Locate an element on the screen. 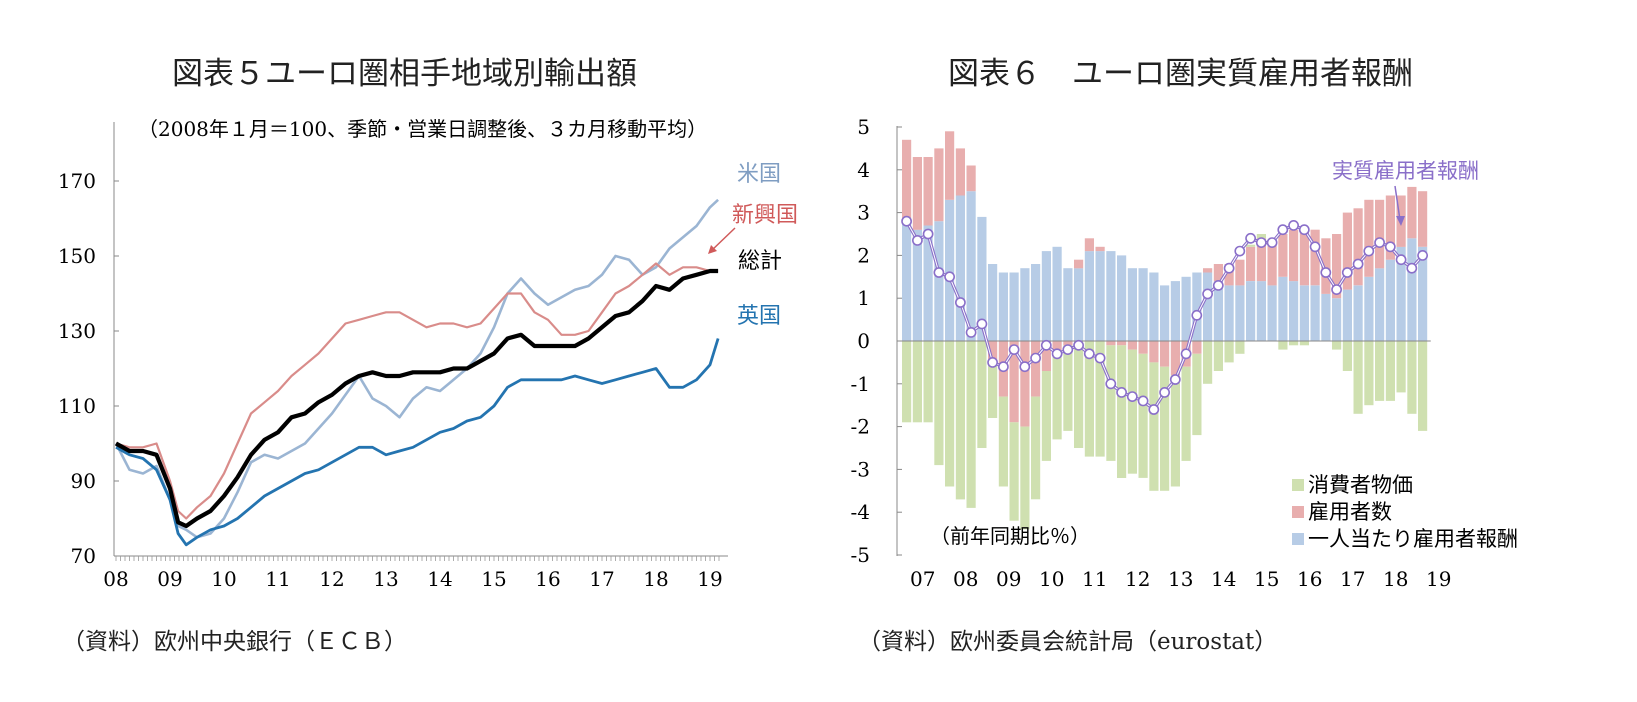 The width and height of the screenshot is (1637, 702). right-y-tick-label: 5 is located at coordinates (863, 127).